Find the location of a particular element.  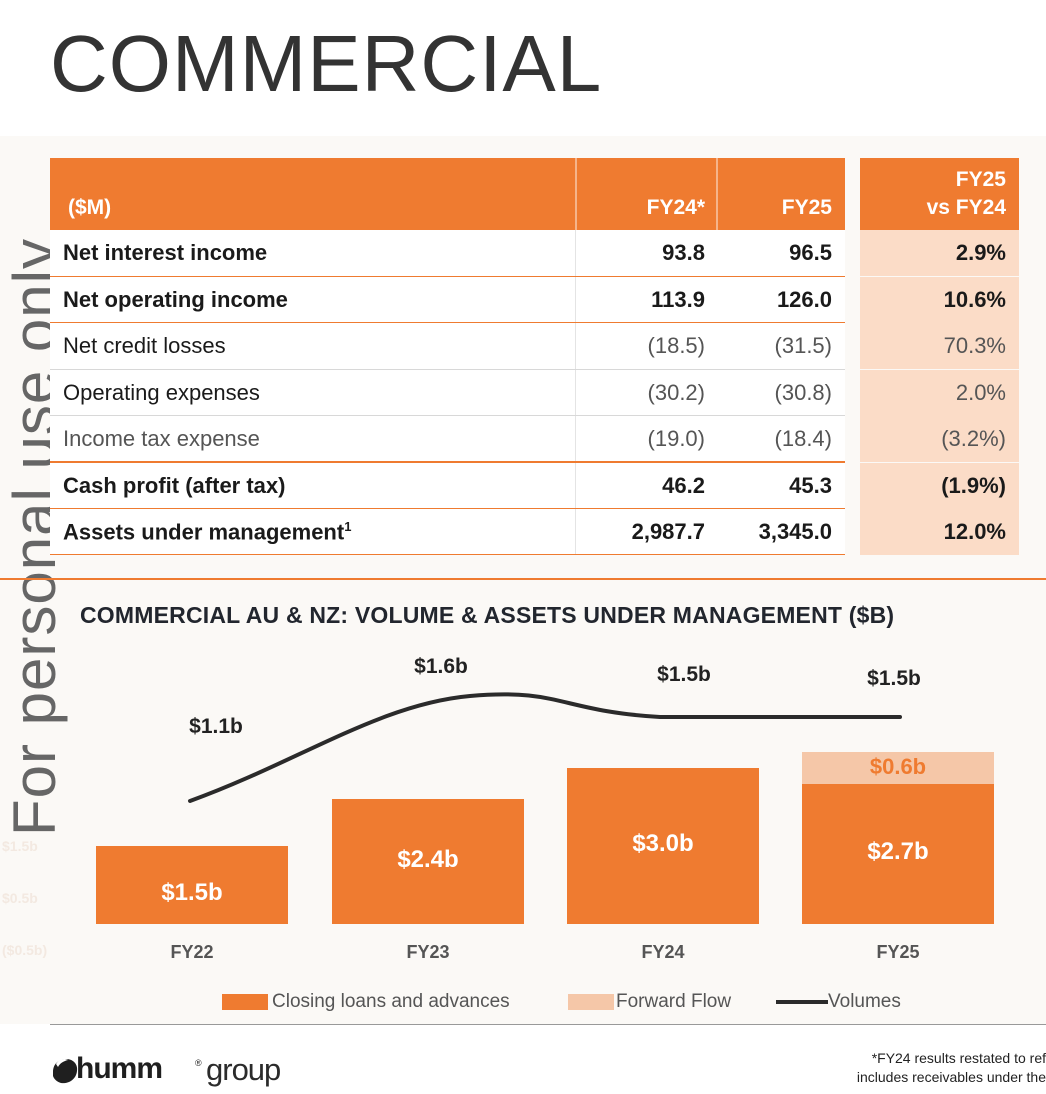

volume-label-fy24: $1.5b is located at coordinates (684, 674).